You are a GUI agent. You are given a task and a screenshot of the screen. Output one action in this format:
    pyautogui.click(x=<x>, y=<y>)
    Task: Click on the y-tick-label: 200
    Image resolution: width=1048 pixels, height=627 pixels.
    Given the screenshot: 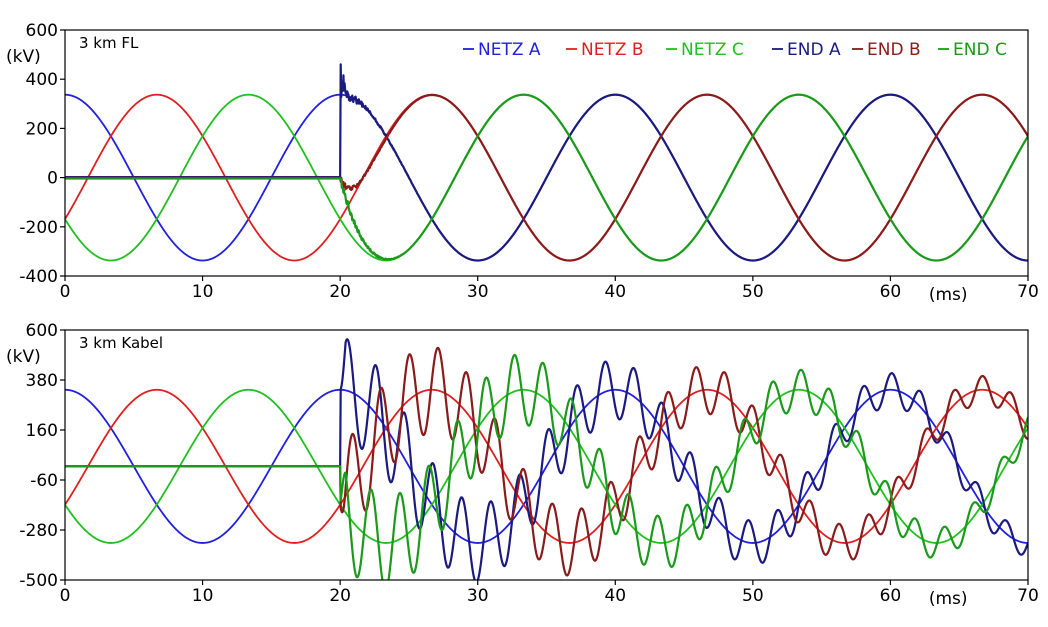 What is the action you would take?
    pyautogui.click(x=42, y=129)
    